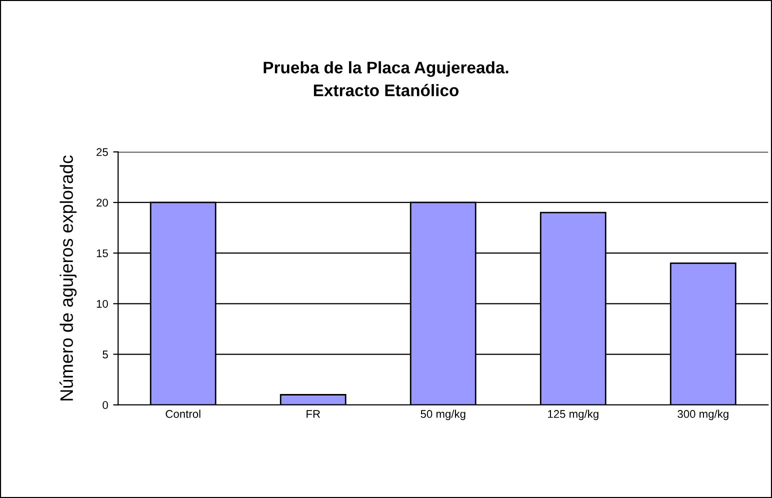  What do you see at coordinates (102, 202) in the screenshot?
I see `y-tick-label: 20` at bounding box center [102, 202].